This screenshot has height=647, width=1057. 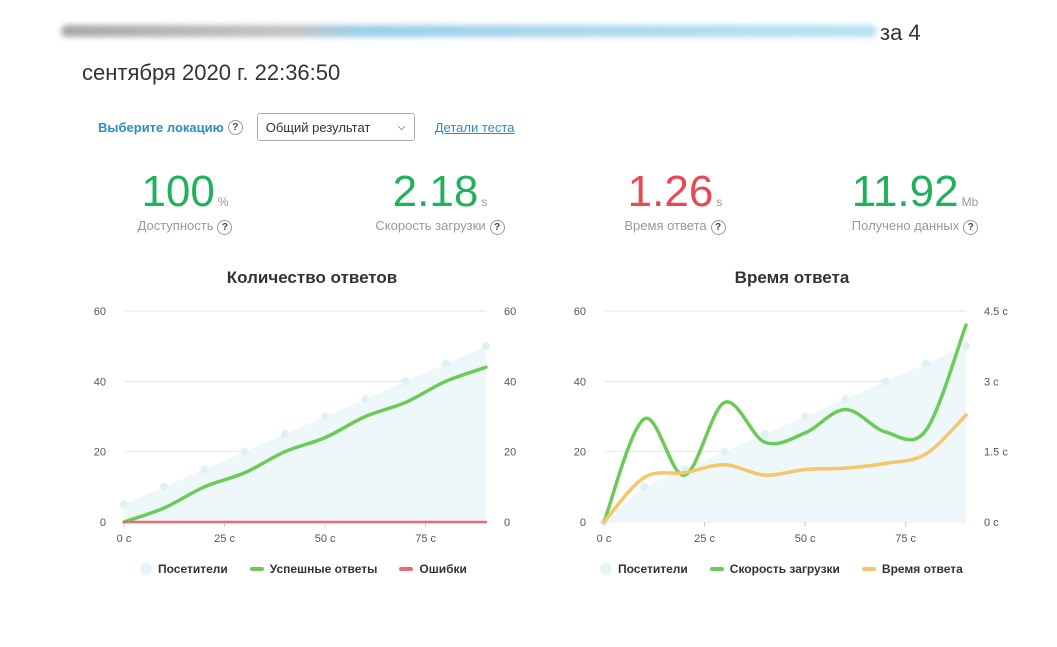 I want to click on legend-label: Ошибки, so click(x=443, y=569).